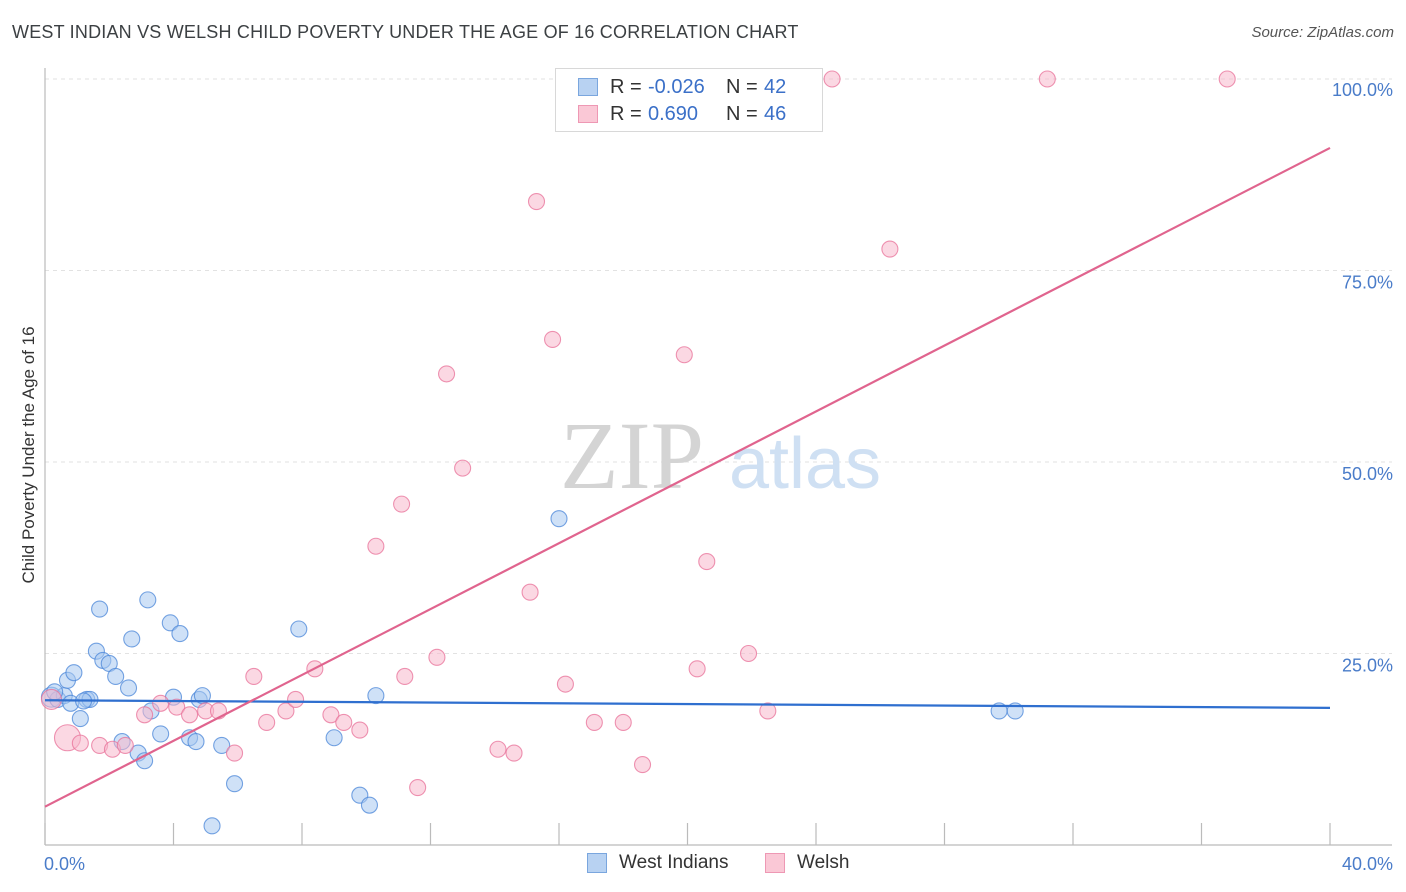 The width and height of the screenshot is (1406, 892). I want to click on watermark: ZIP atlas, so click(720, 455).